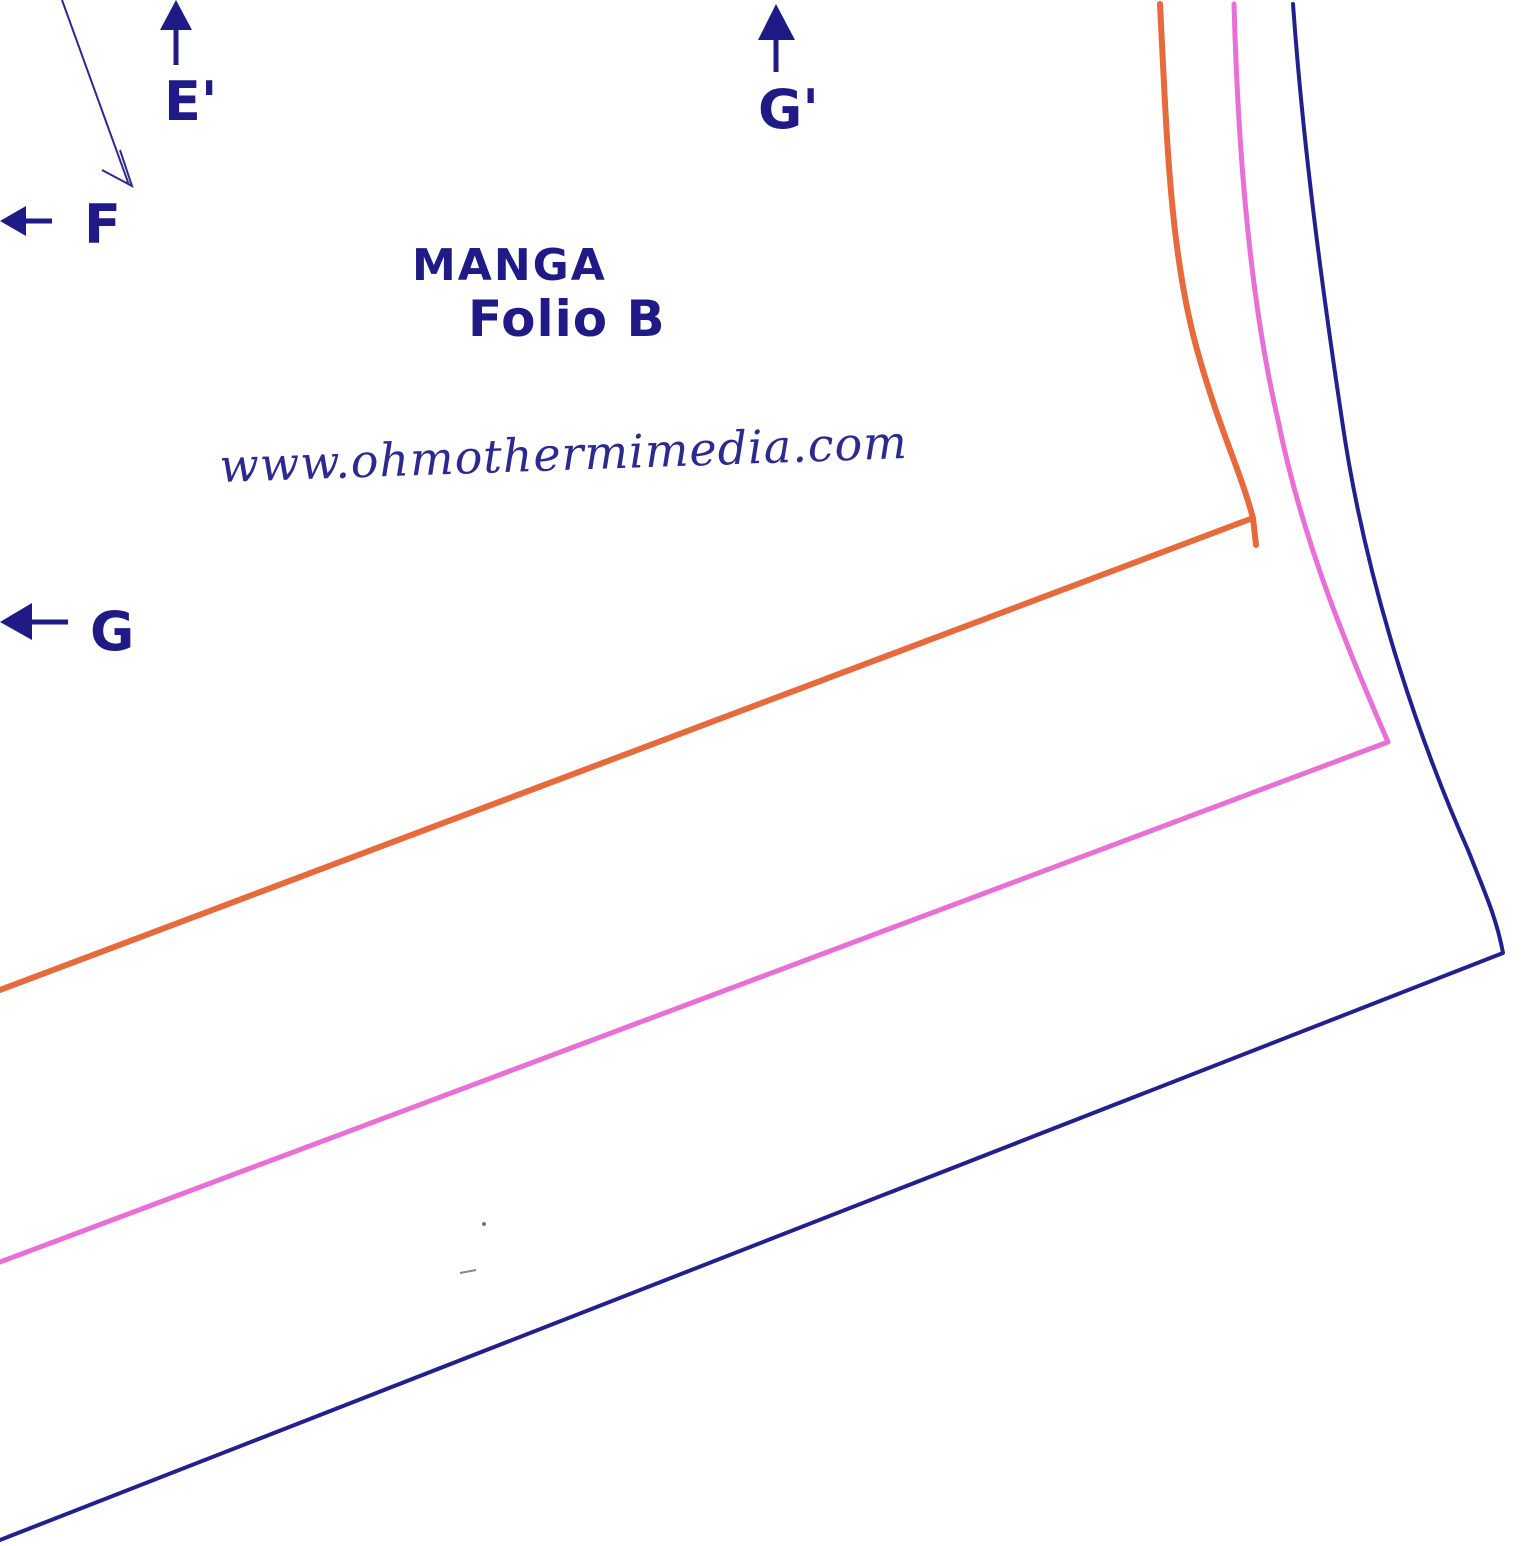 This screenshot has height=1546, width=1521. What do you see at coordinates (468, 1271) in the screenshot?
I see `paper-speck-mark` at bounding box center [468, 1271].